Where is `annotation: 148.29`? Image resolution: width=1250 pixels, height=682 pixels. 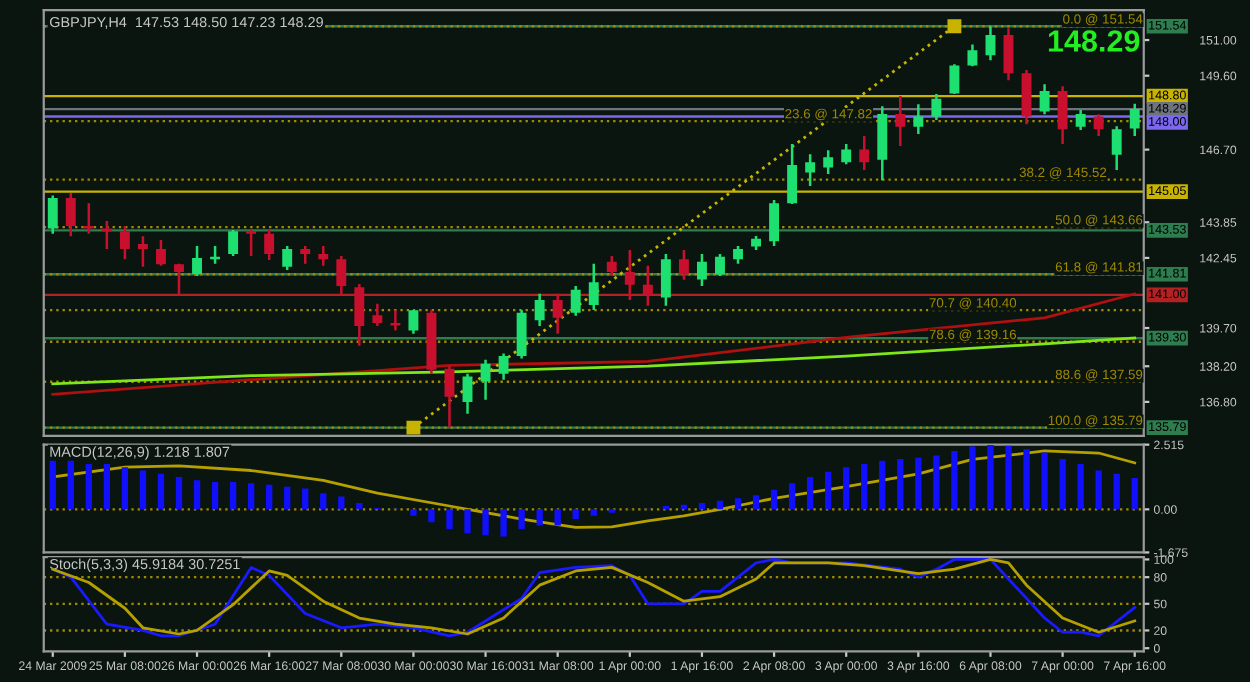 annotation: 148.29 is located at coordinates (1094, 41).